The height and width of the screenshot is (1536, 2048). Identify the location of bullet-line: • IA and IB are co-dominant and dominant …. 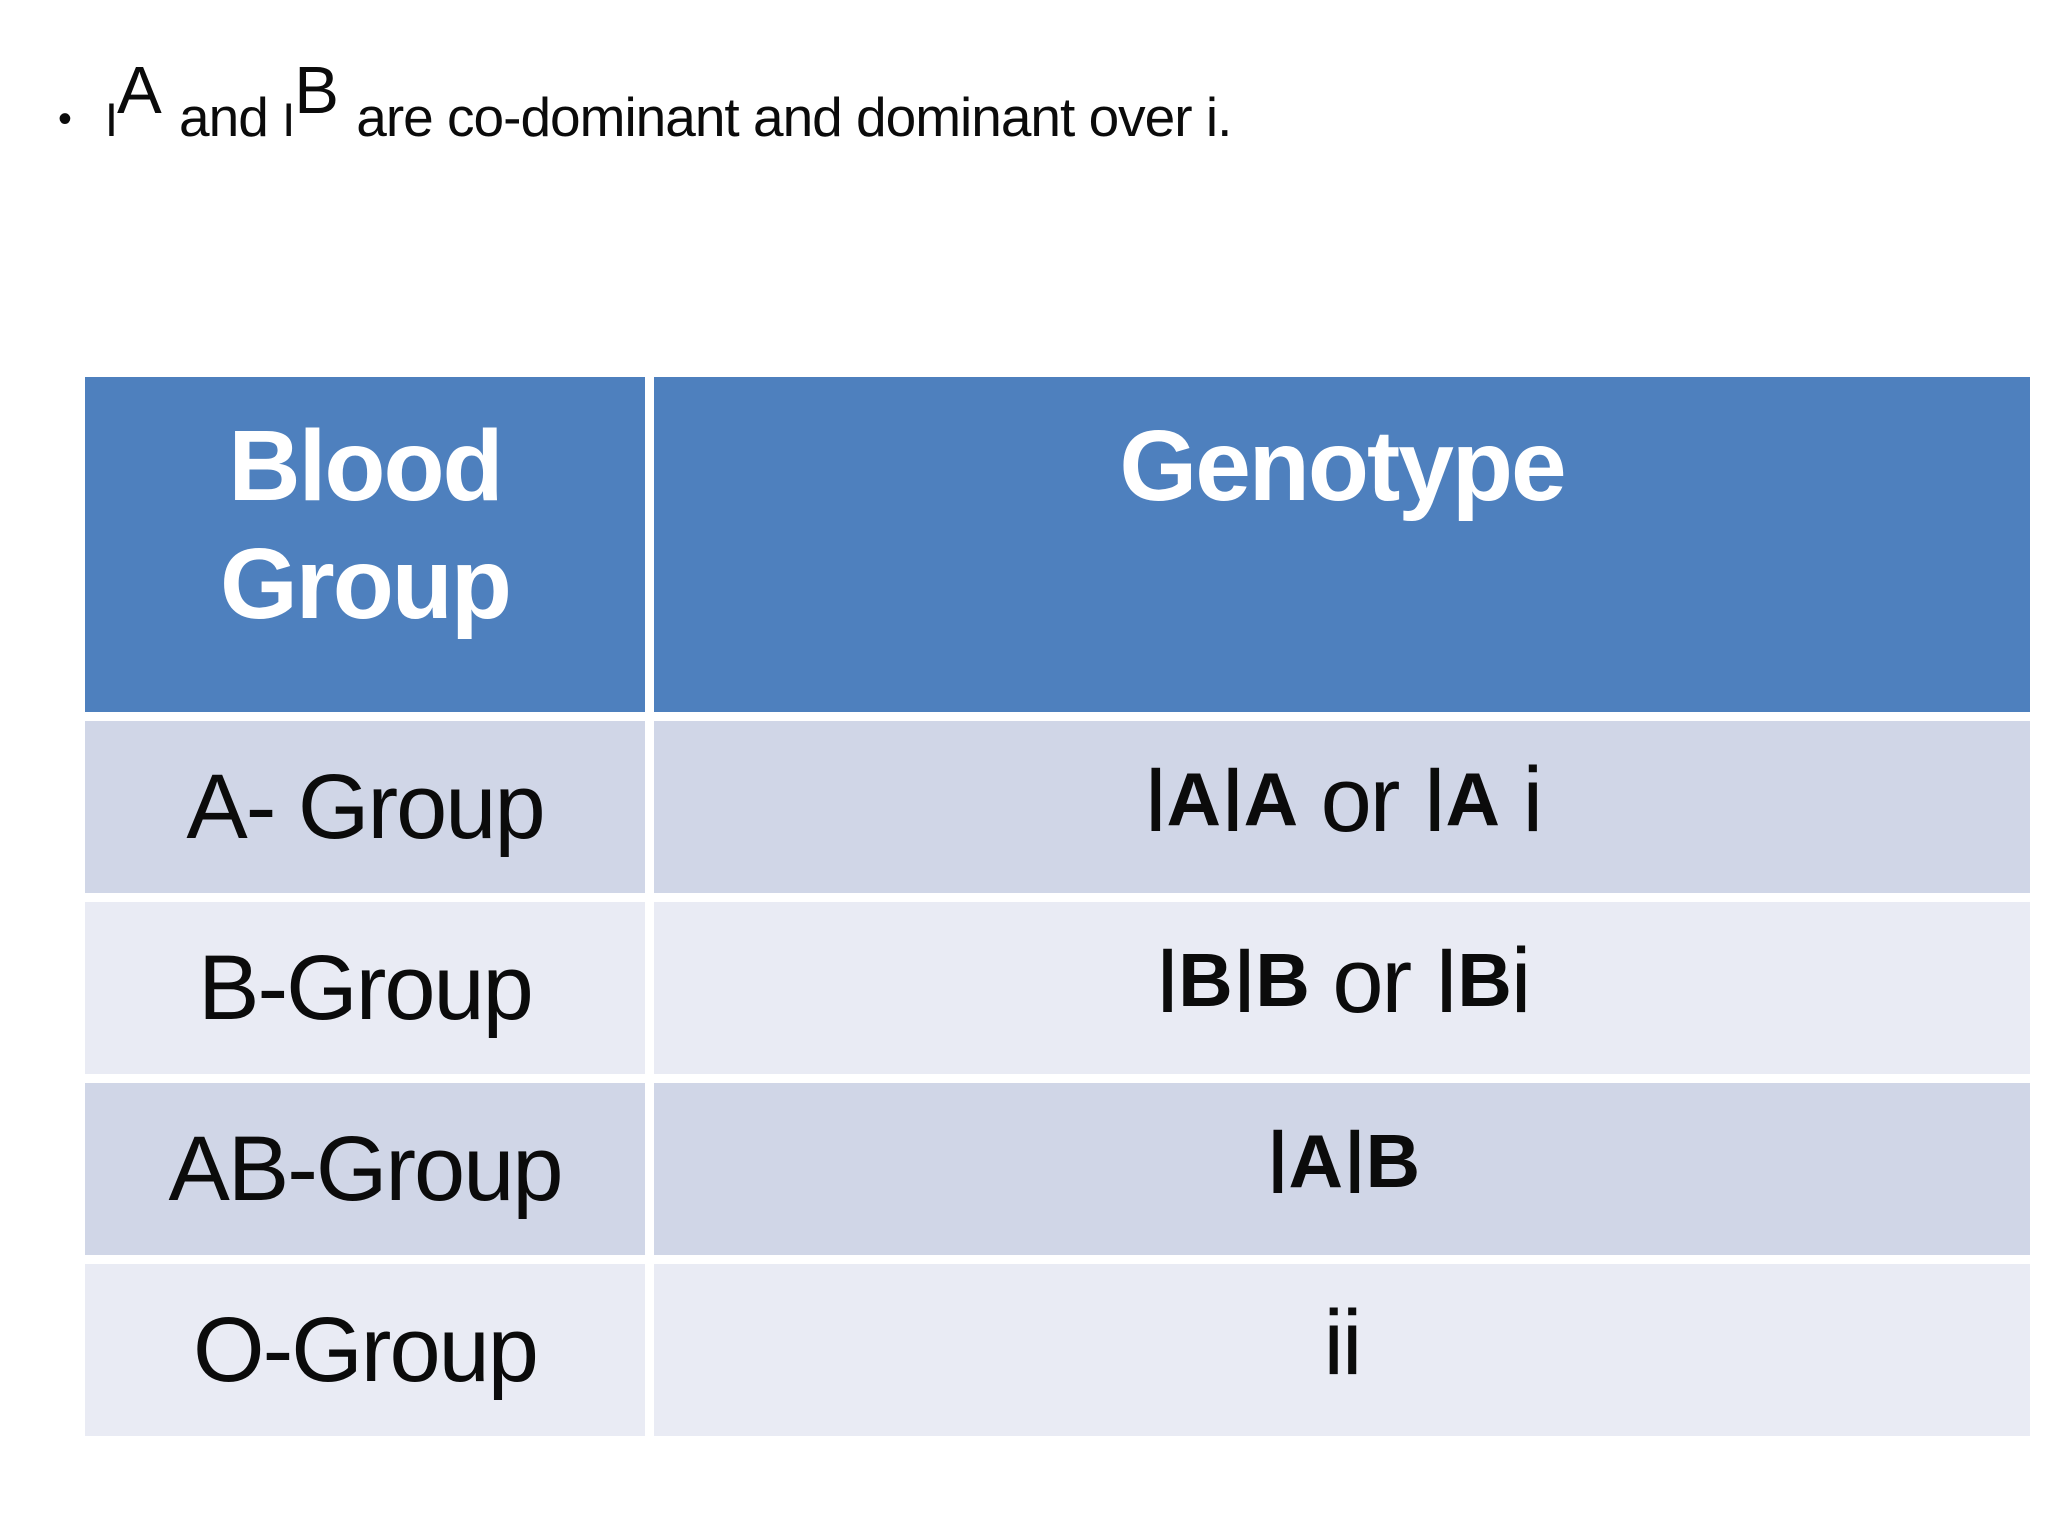
(645, 101).